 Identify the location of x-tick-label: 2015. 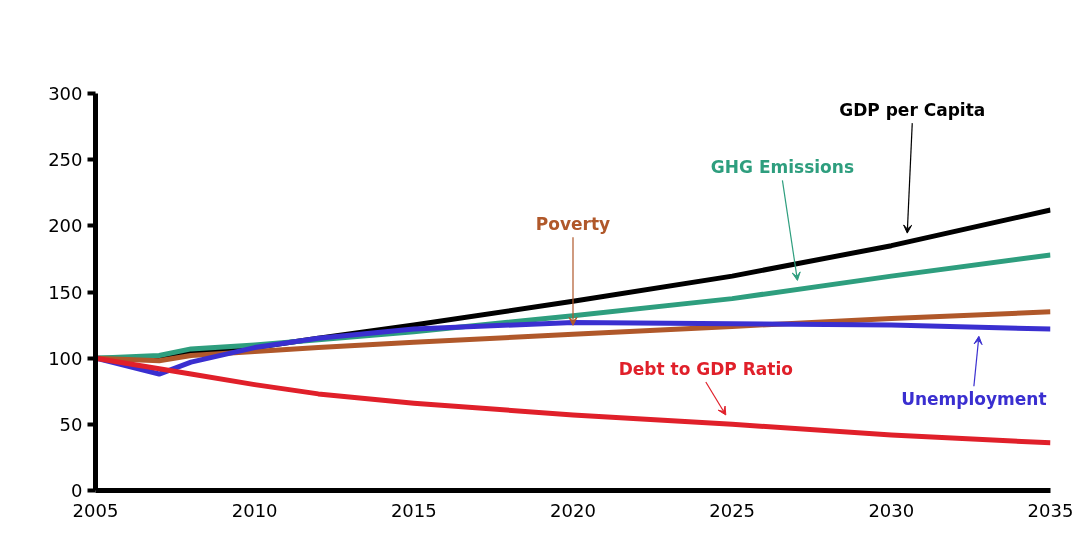
(413, 510).